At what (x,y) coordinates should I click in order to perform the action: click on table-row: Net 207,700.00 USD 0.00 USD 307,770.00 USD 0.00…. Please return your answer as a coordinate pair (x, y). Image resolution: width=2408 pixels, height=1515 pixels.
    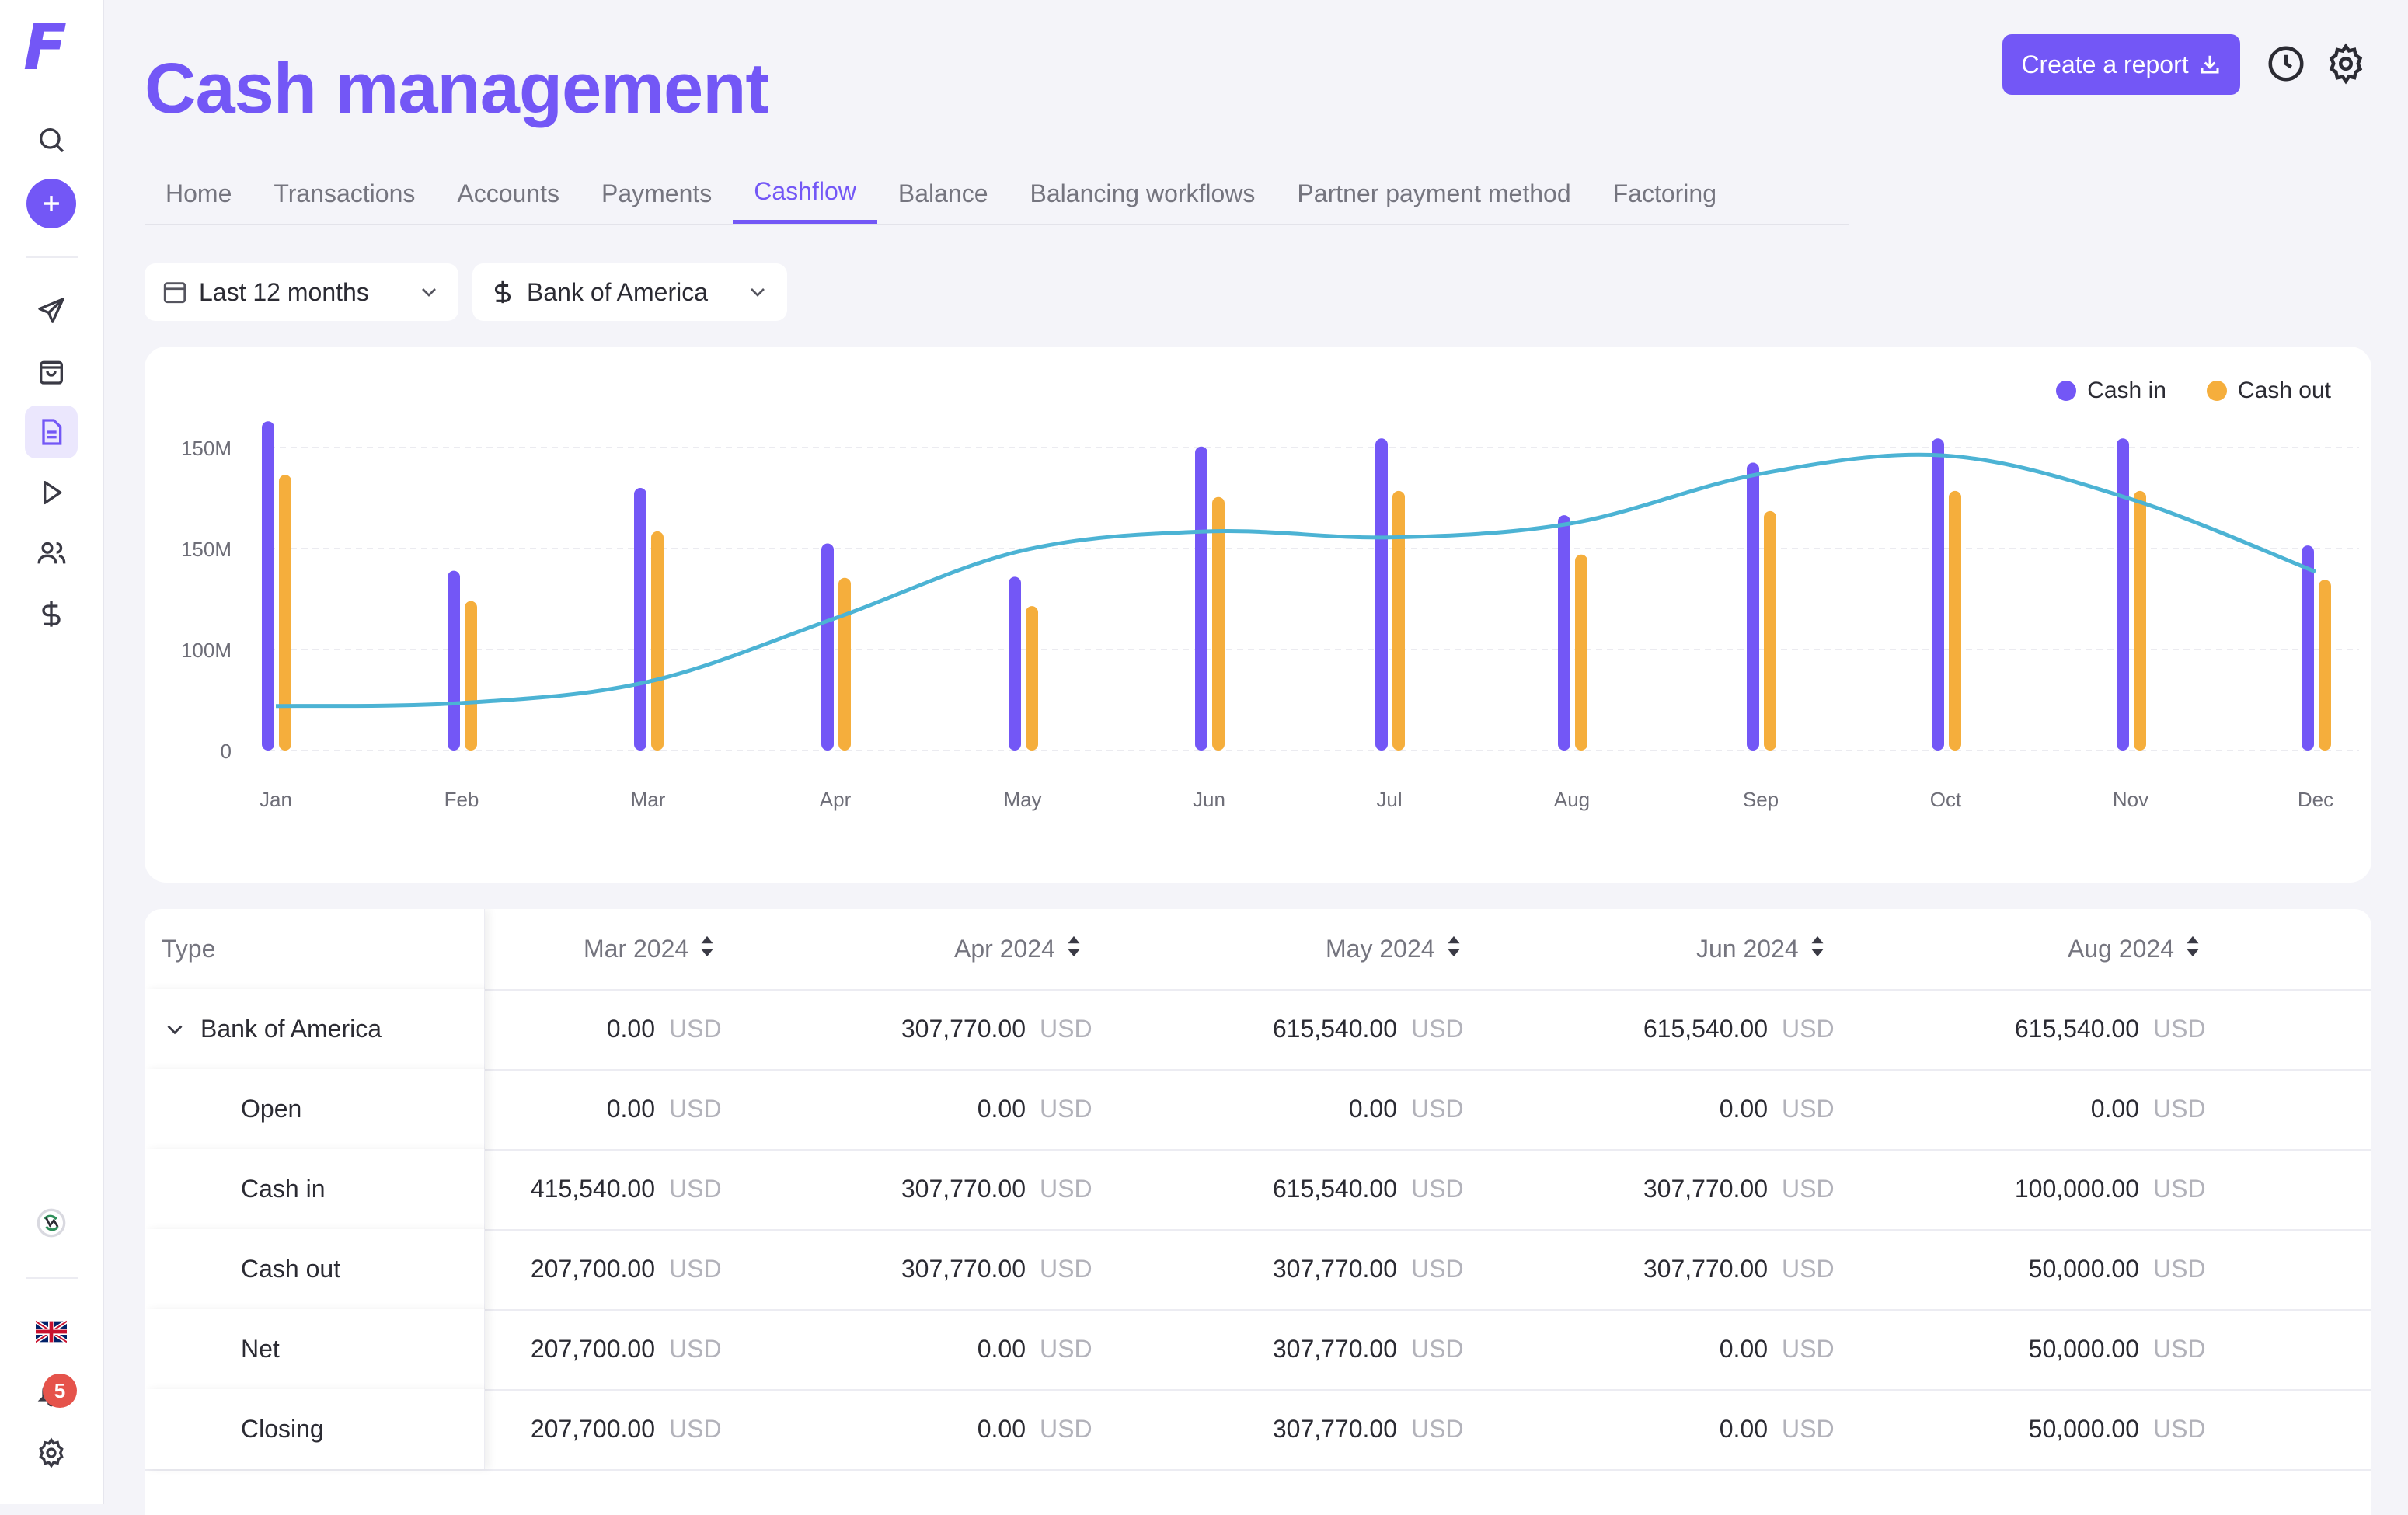
    Looking at the image, I should click on (1258, 1350).